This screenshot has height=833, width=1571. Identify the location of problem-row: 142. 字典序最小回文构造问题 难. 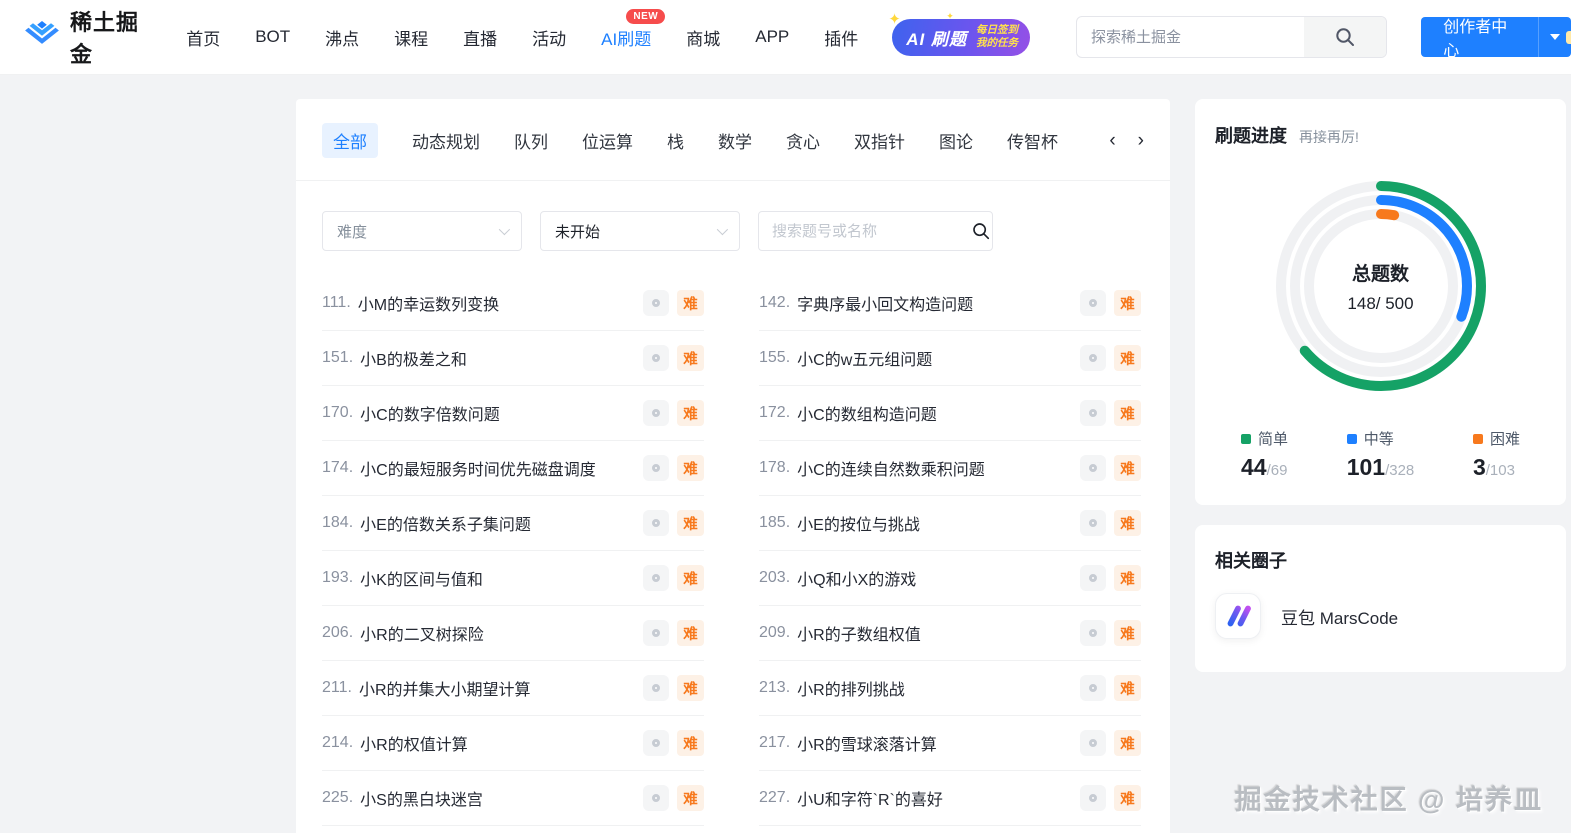
(950, 303).